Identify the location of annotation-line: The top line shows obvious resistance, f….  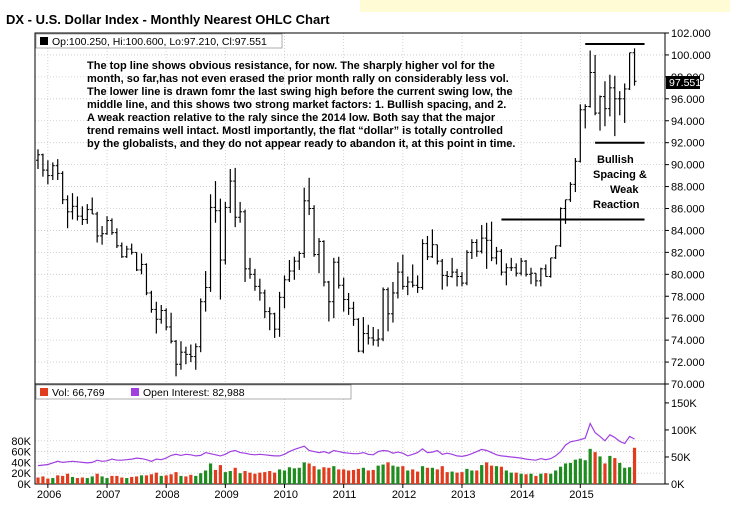
(291, 66).